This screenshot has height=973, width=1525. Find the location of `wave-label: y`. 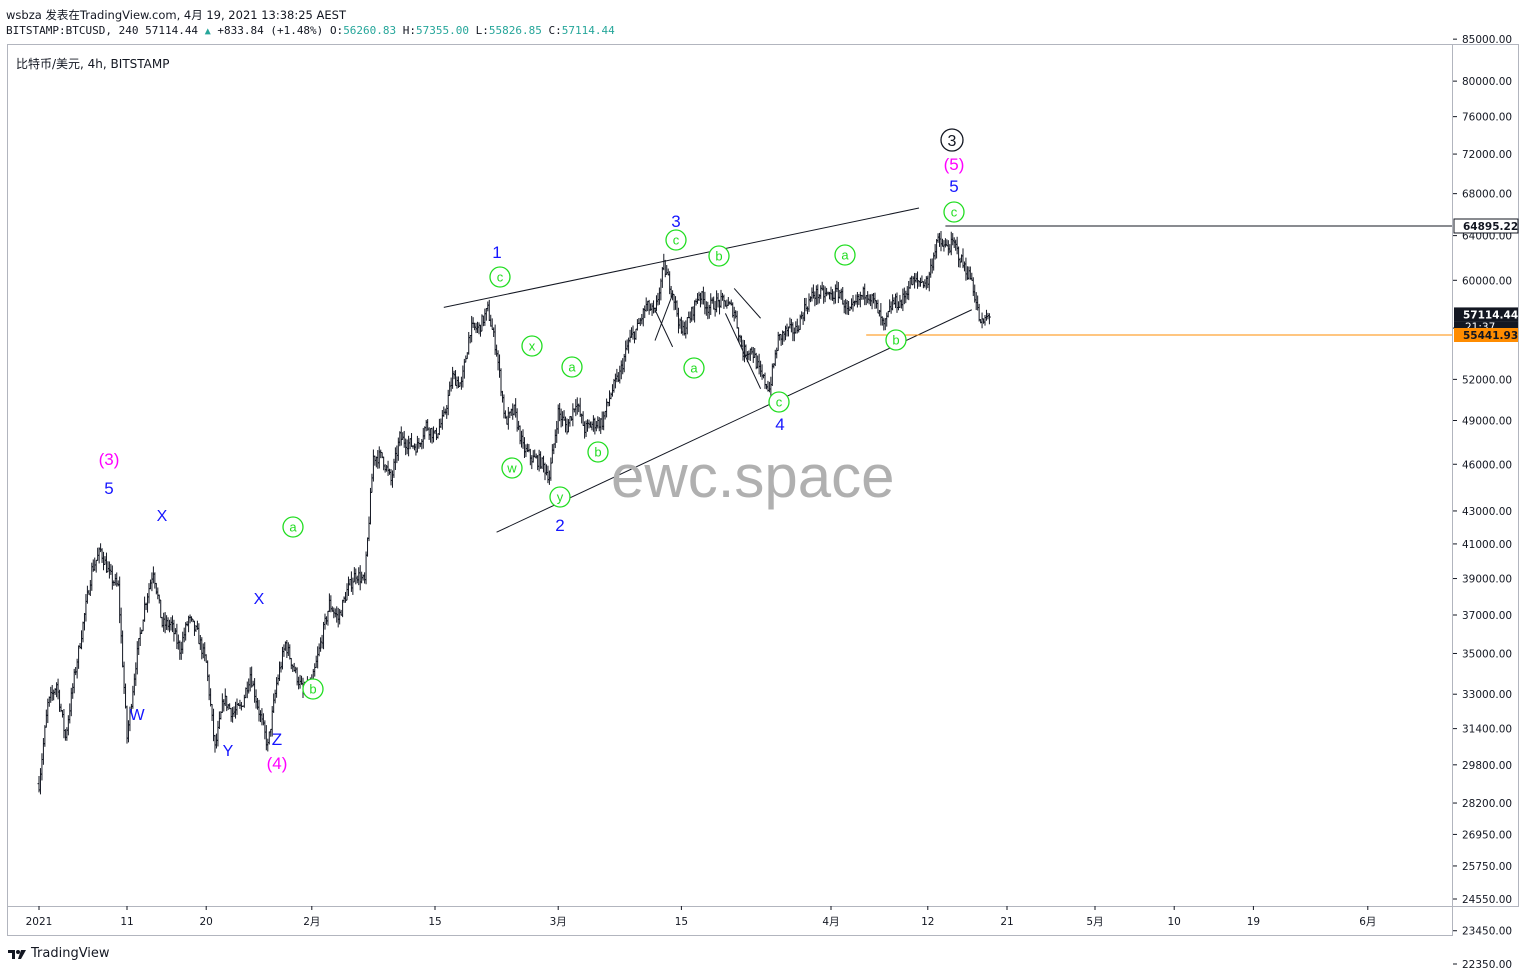

wave-label: y is located at coordinates (560, 497).